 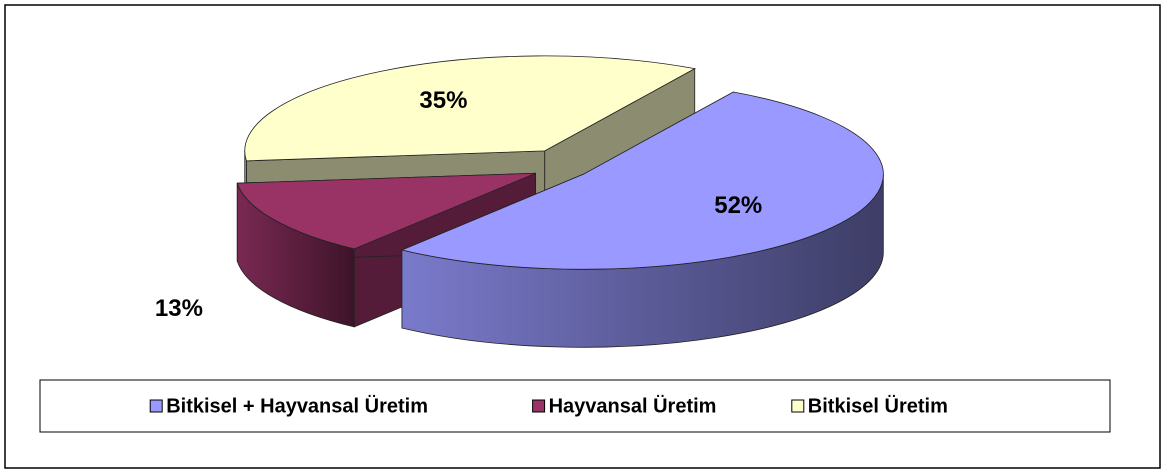 I want to click on legend-box, so click(x=575, y=406).